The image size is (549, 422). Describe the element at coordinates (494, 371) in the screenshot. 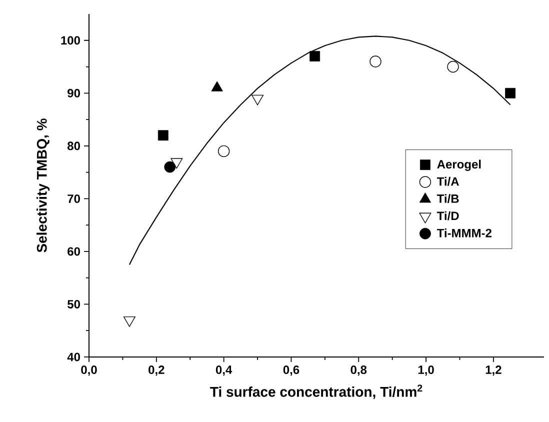

I see `x-tick-label: 1,2` at that location.